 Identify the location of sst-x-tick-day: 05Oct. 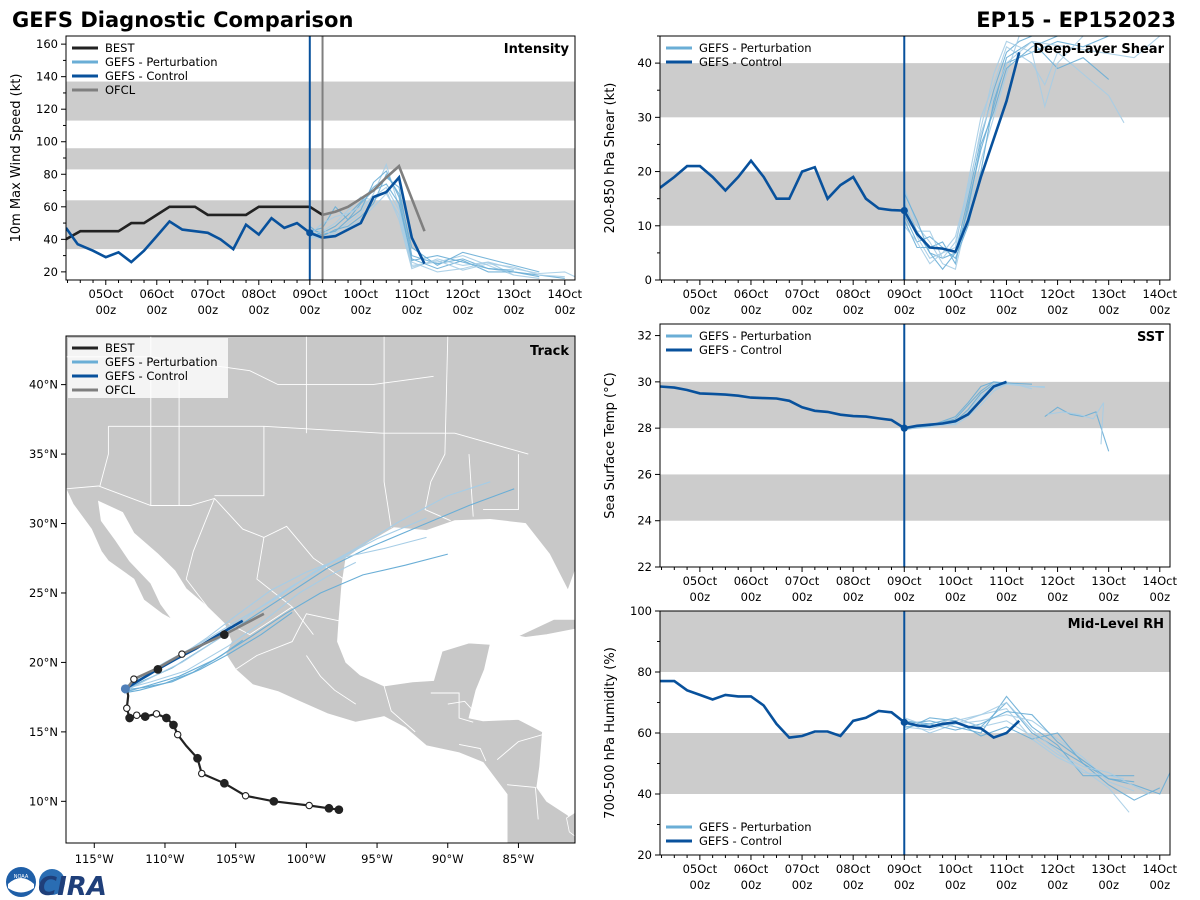
(700, 581).